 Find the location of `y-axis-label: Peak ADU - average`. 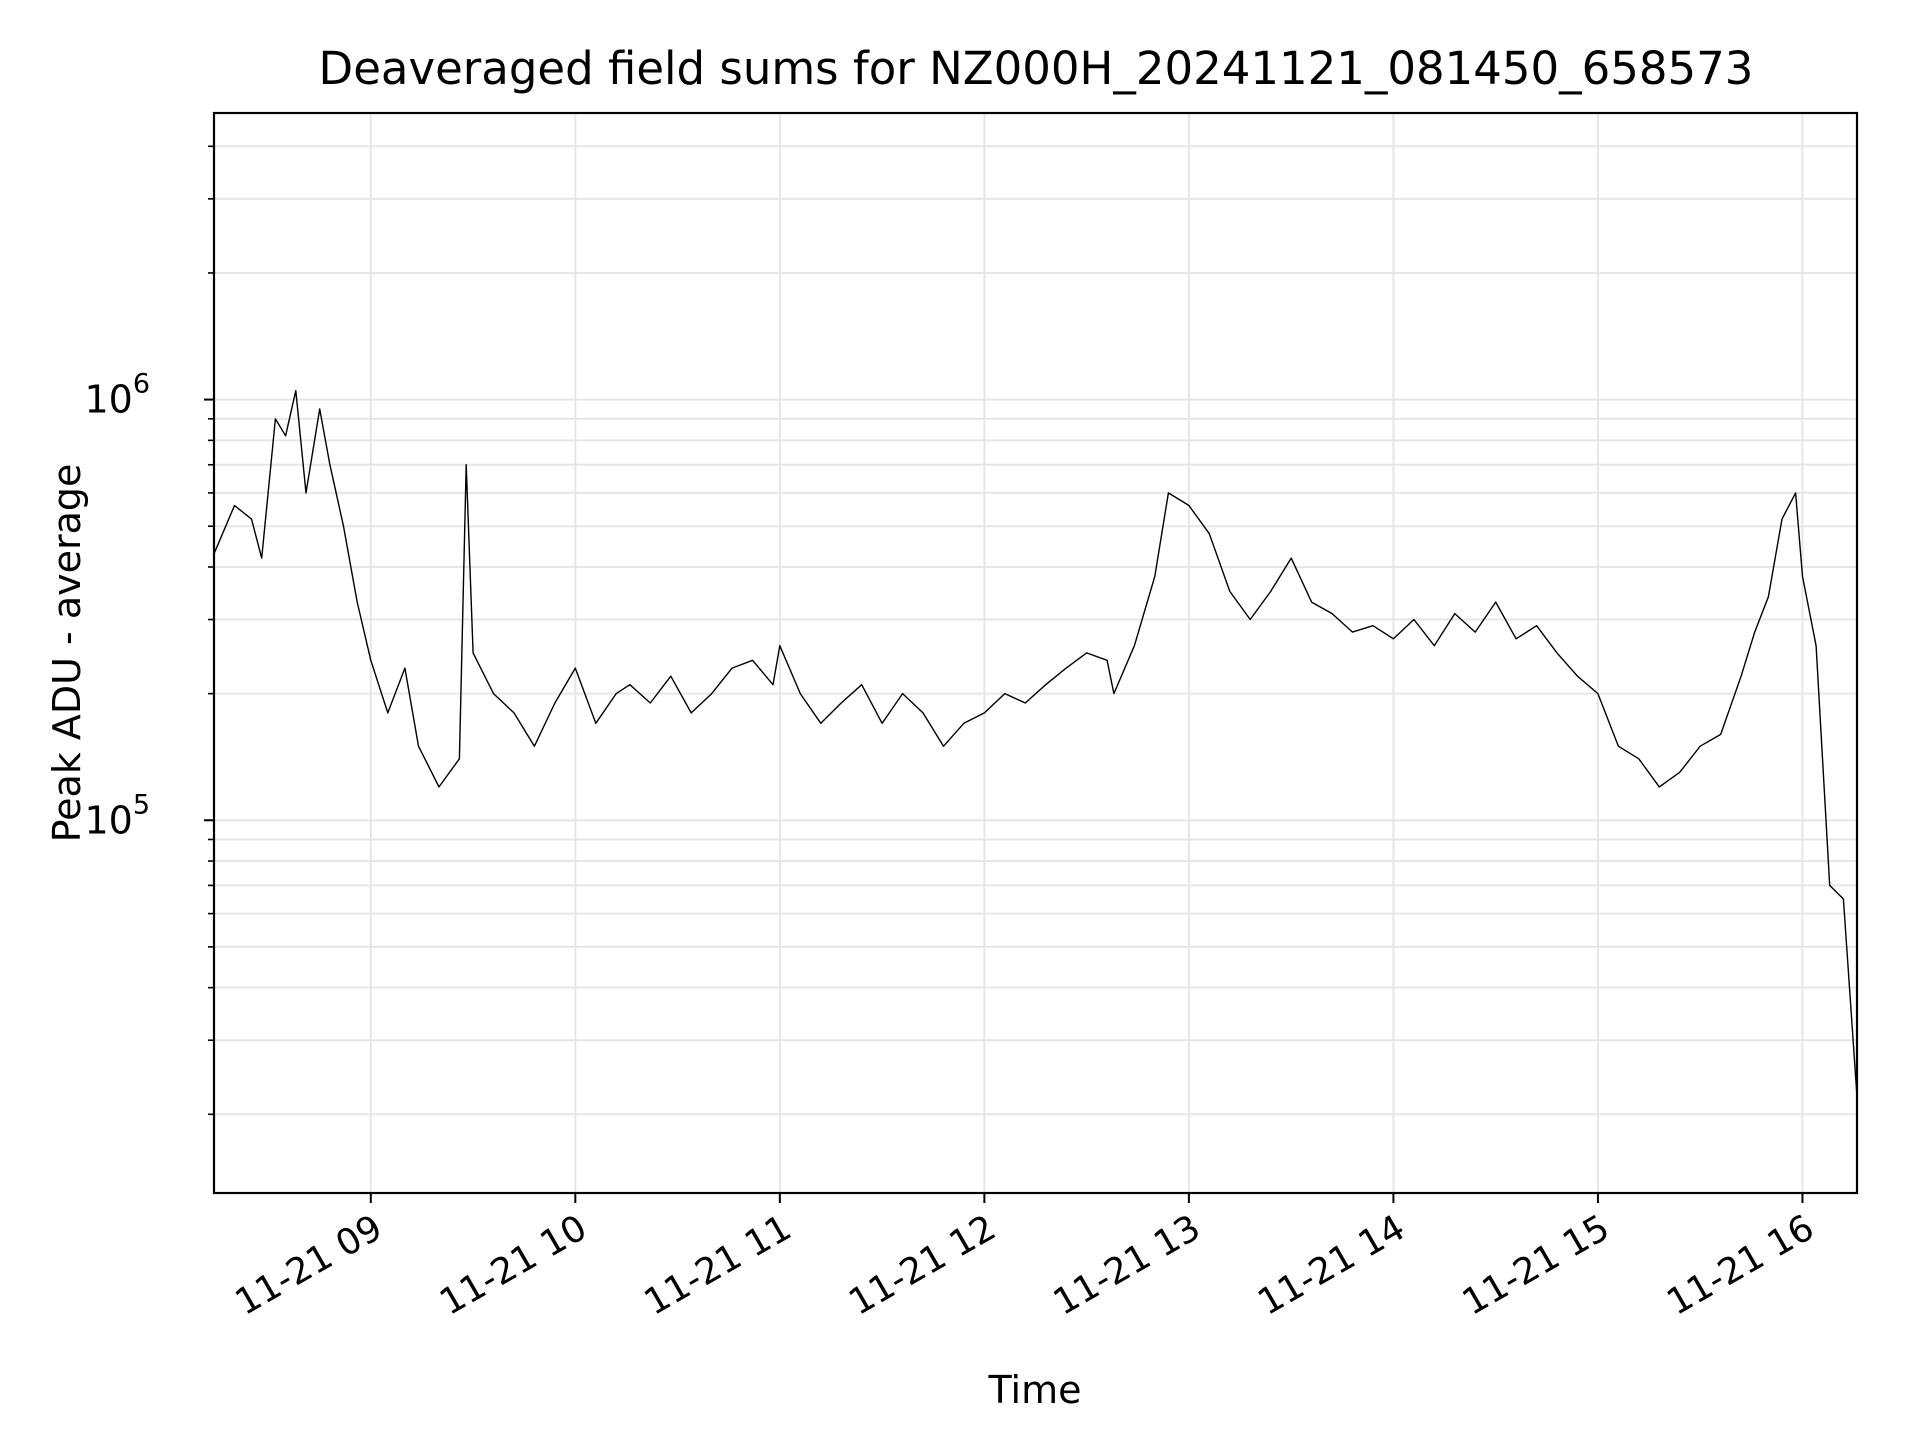

y-axis-label: Peak ADU - average is located at coordinates (67, 653).